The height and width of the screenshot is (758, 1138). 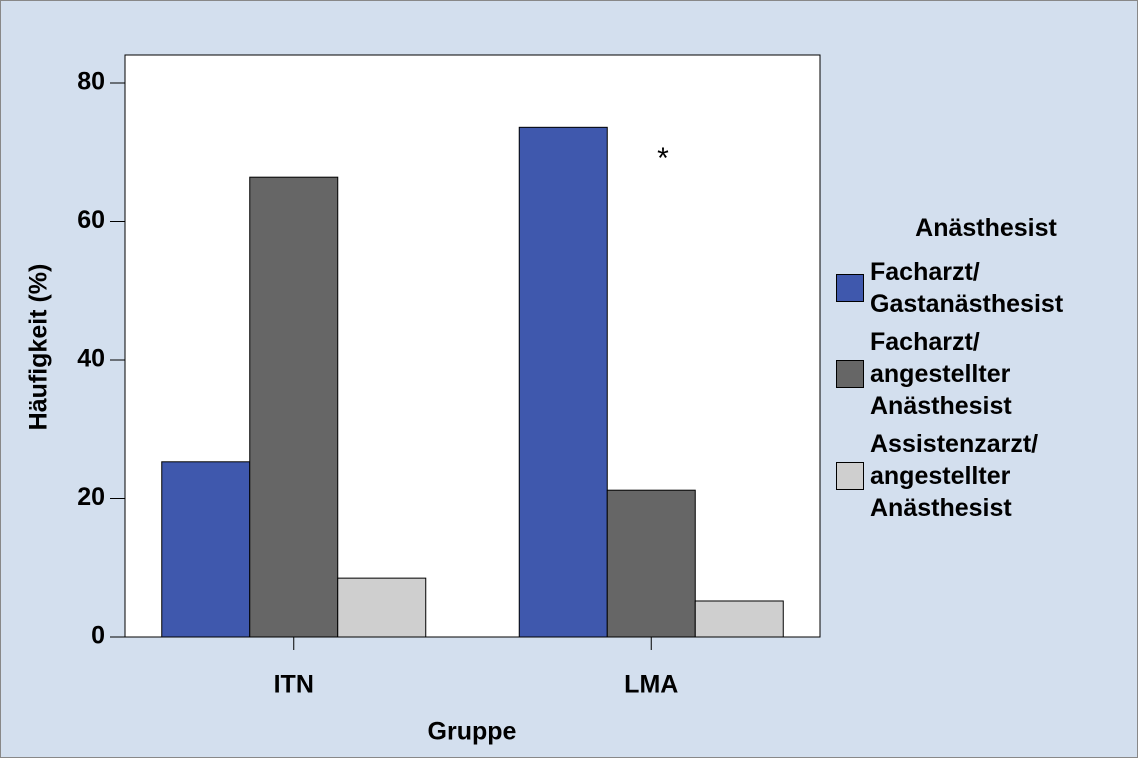 I want to click on x-axis-title: Gruppe, so click(x=472, y=732).